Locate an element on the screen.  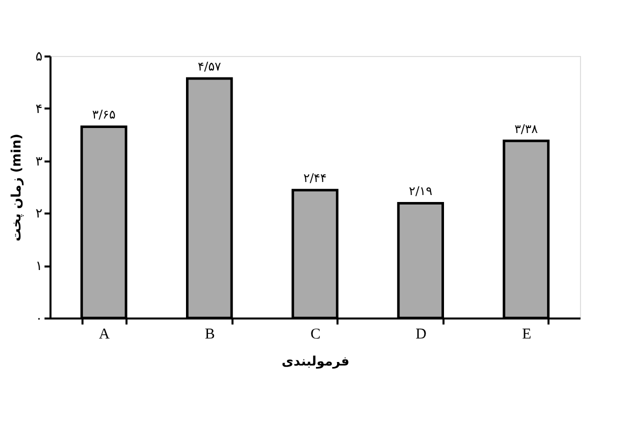
y-tick-label: ۰ is located at coordinates (39, 319).